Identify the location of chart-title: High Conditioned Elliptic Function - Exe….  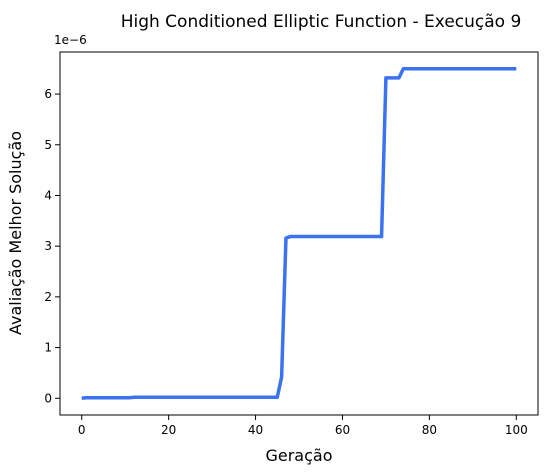
(321, 22).